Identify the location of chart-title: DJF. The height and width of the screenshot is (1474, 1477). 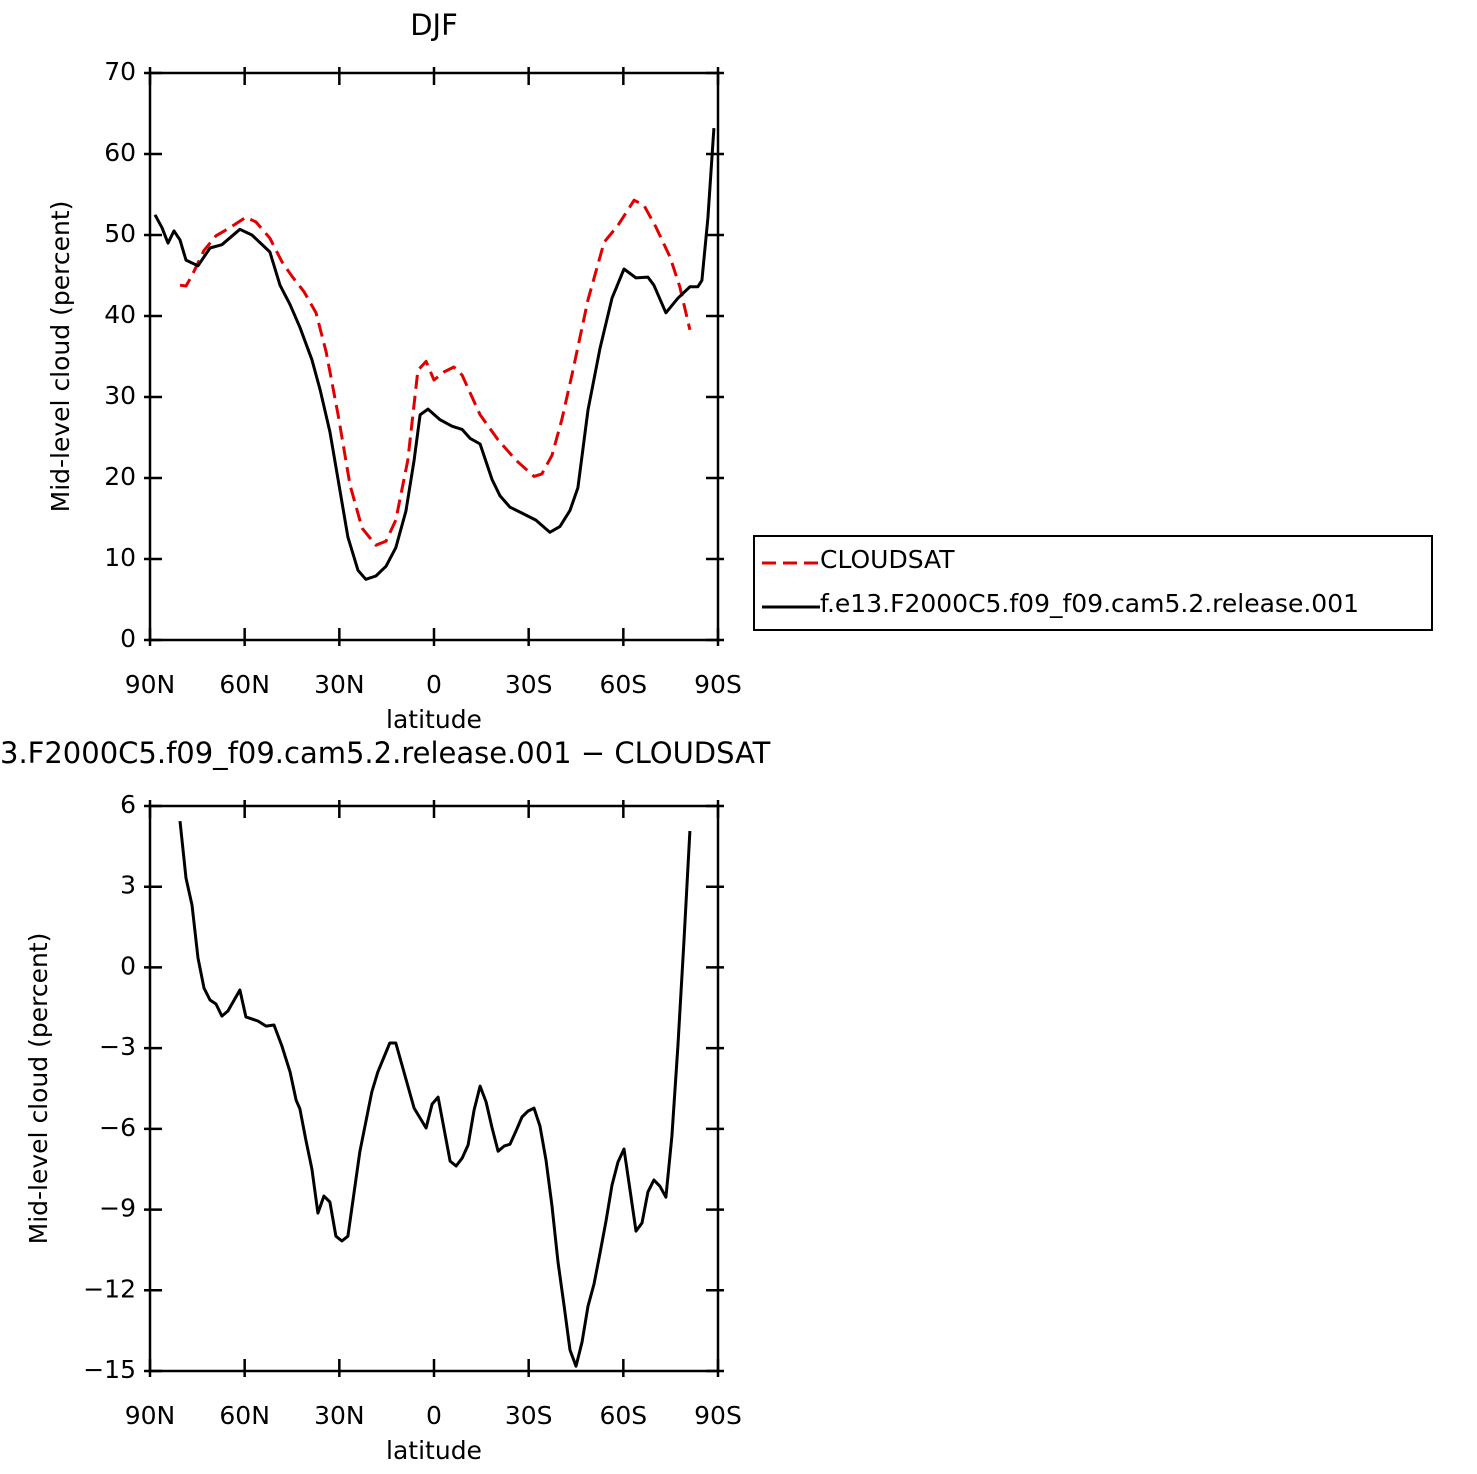
(434, 25).